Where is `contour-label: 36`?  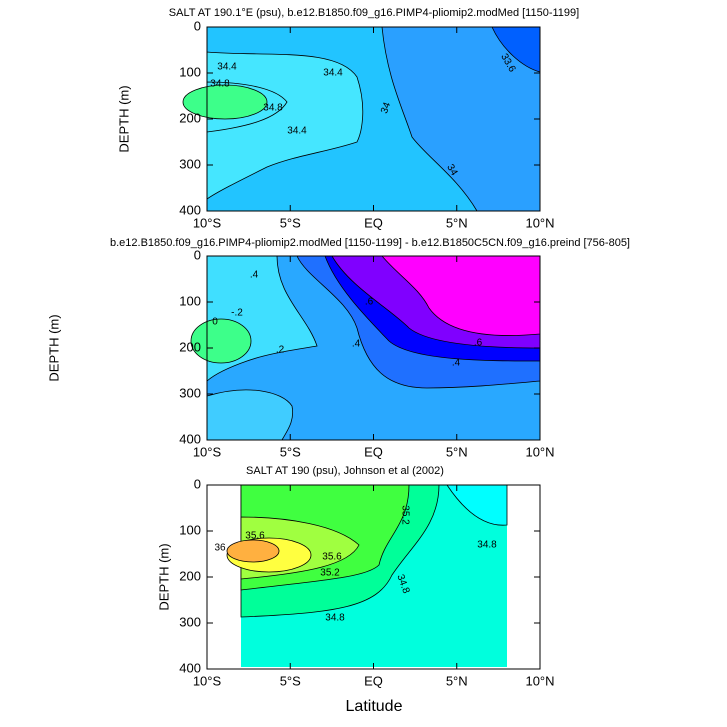
contour-label: 36 is located at coordinates (220, 548).